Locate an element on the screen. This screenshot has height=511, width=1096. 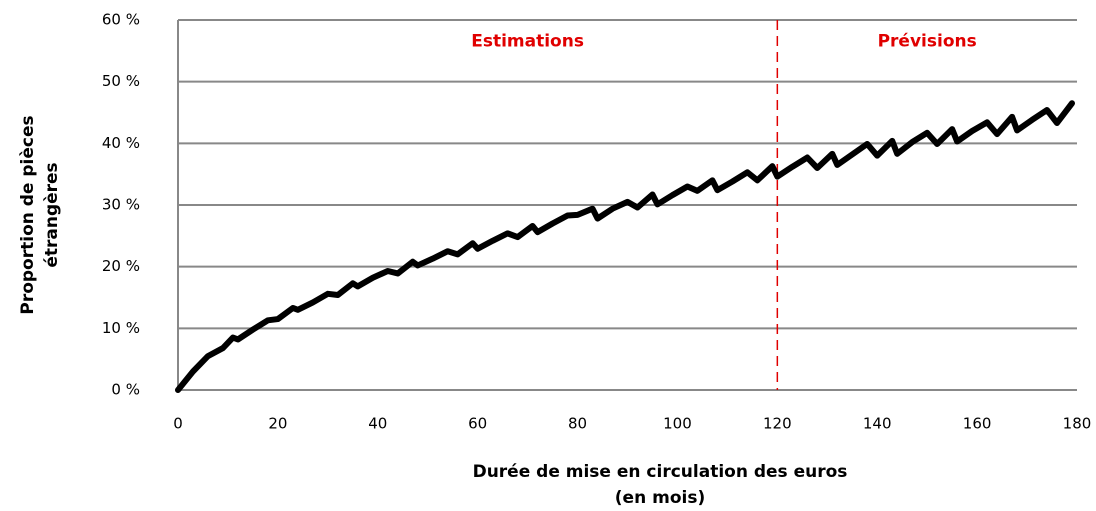
y-axis-title: étrangères is located at coordinates (52, 214).